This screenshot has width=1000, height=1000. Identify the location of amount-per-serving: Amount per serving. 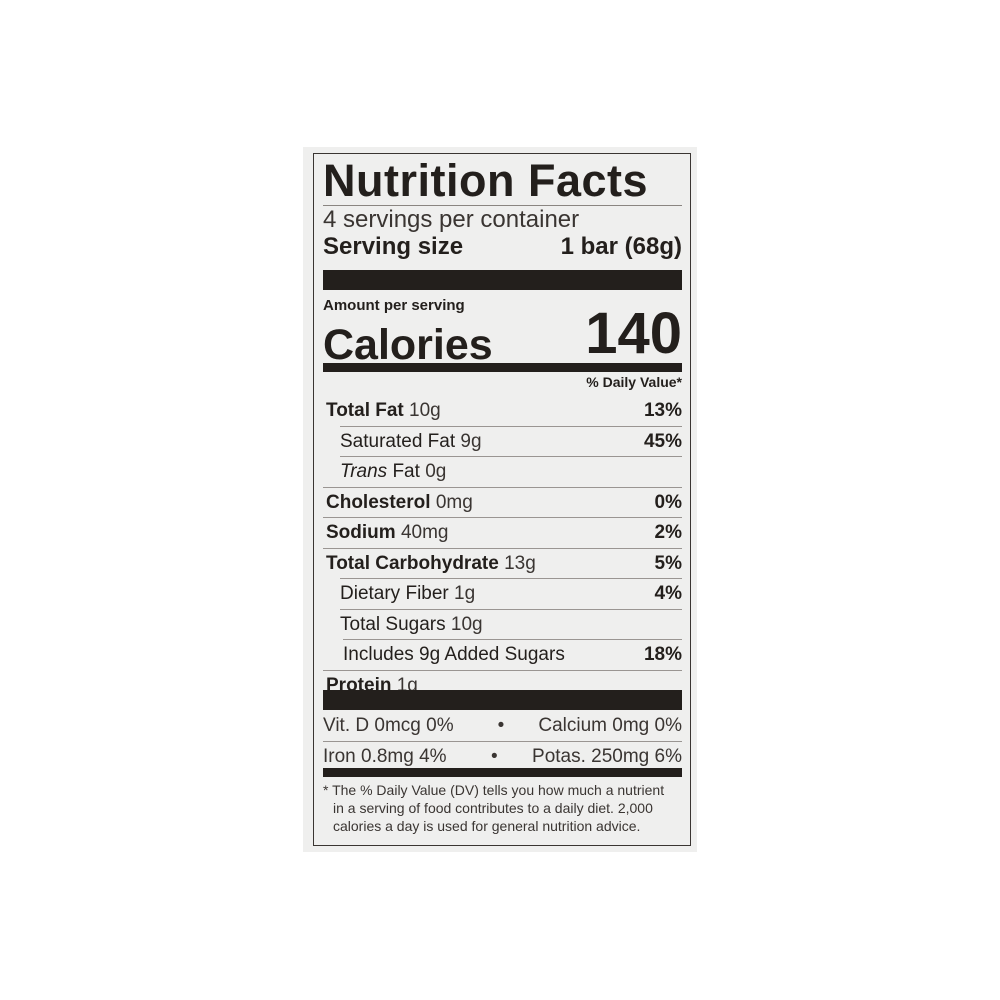
(394, 305).